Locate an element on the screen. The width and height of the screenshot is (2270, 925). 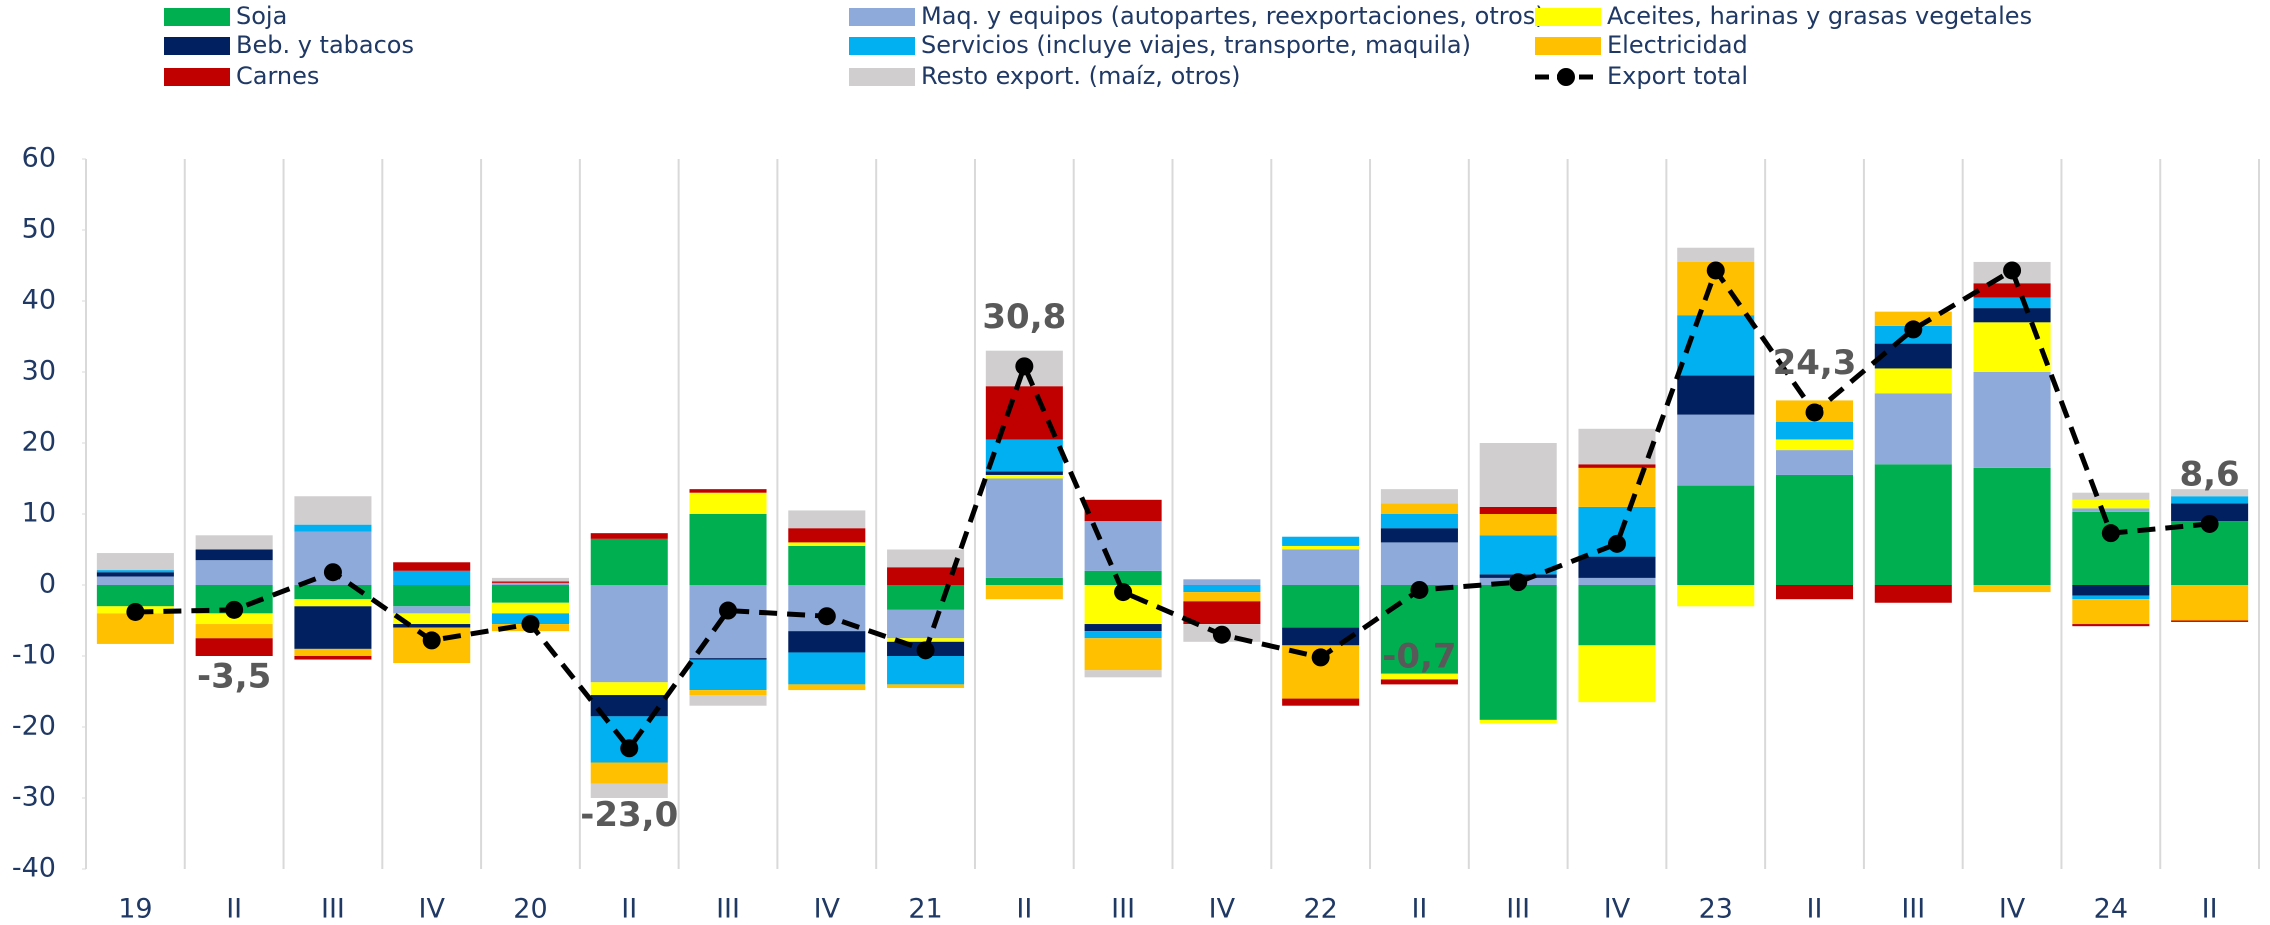
x-tick-label: 23 is located at coordinates (1716, 909).